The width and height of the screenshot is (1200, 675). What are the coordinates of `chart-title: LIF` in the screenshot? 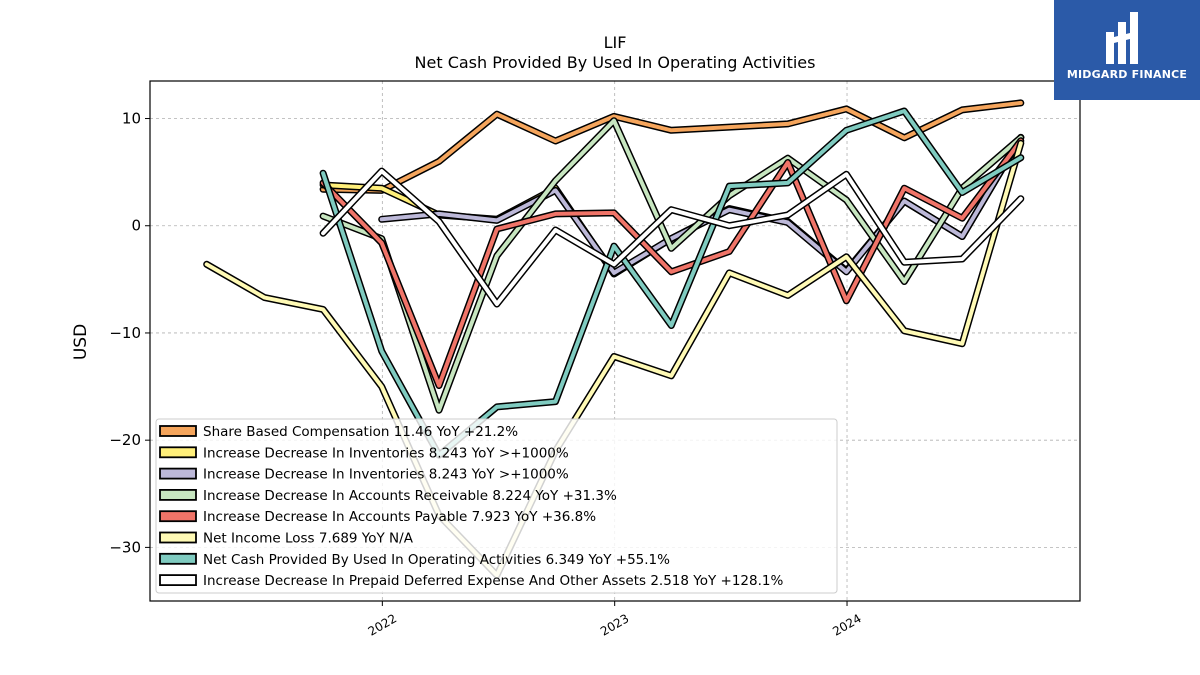 It's located at (615, 42).